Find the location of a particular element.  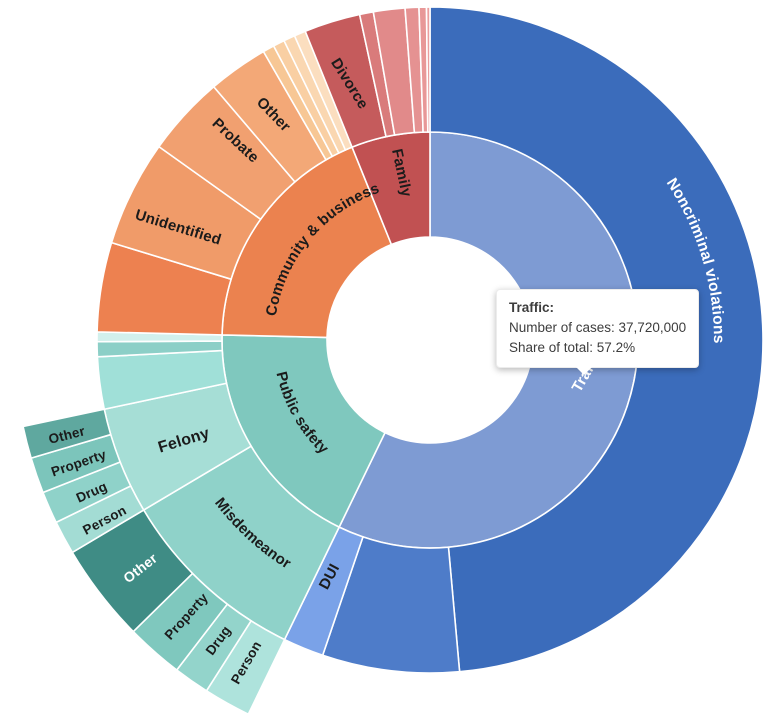

tooltip-cases-line: Number of cases: 37,720,000 is located at coordinates (598, 327).